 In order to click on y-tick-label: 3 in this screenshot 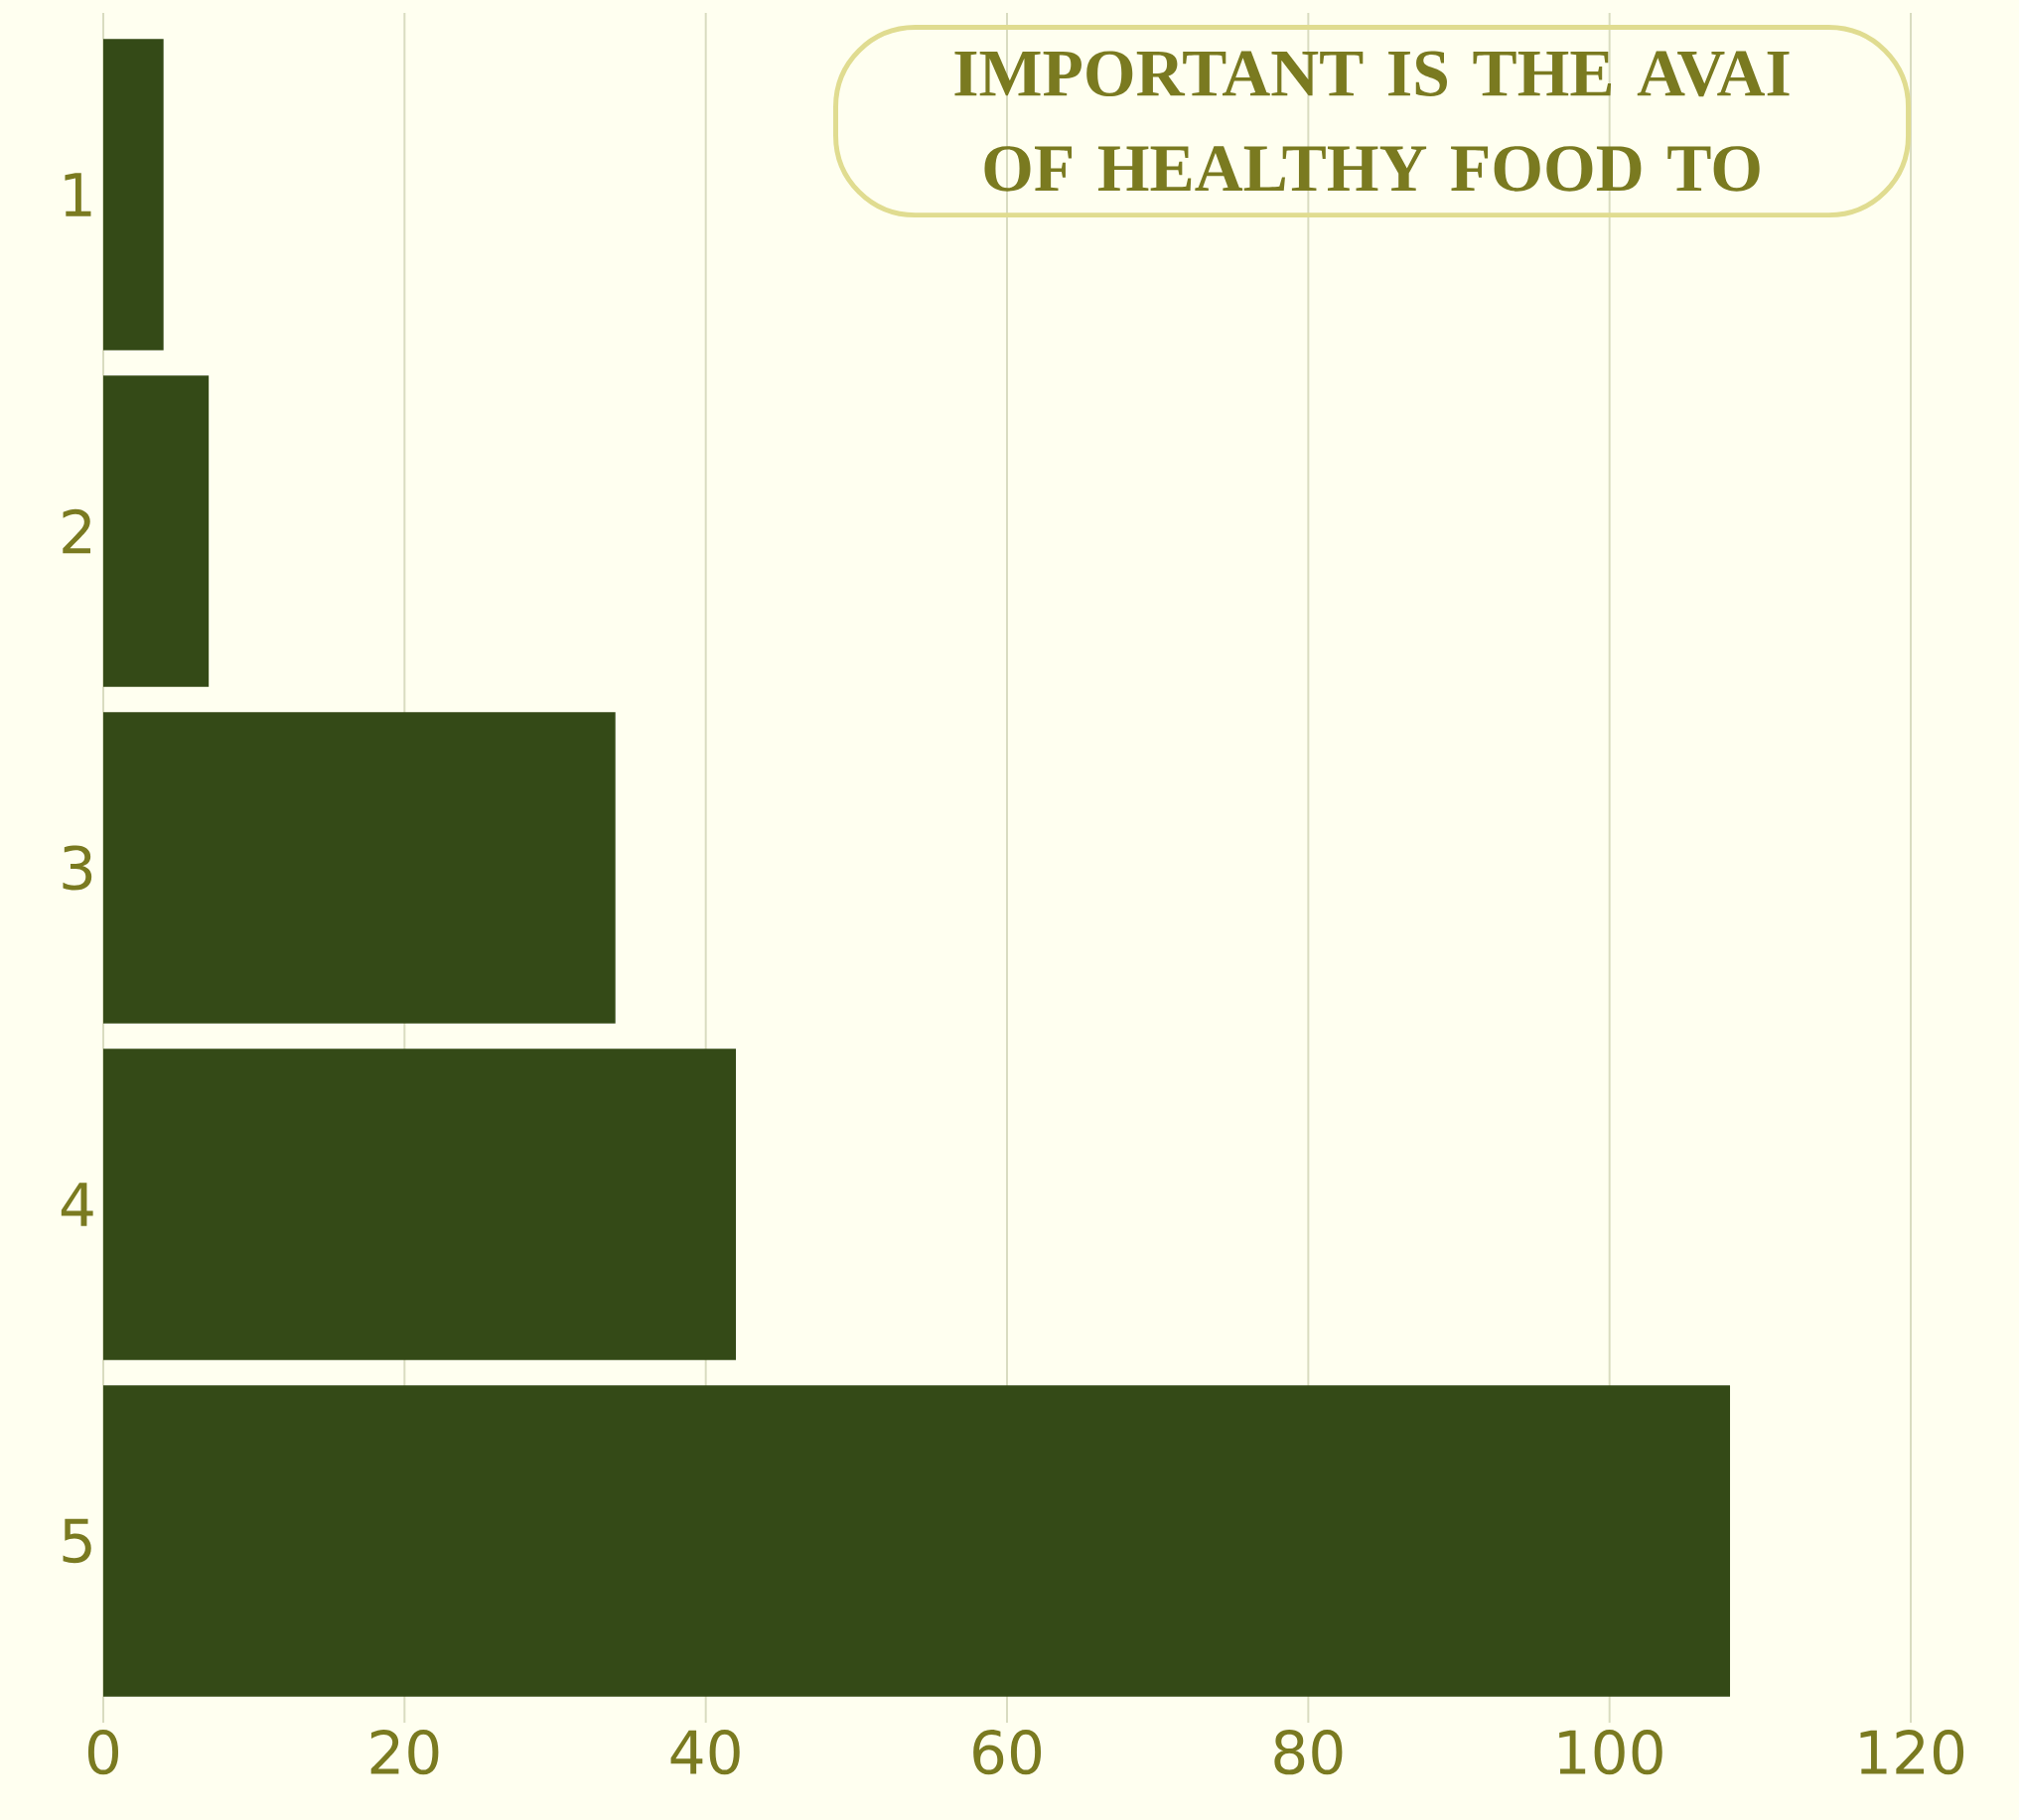, I will do `click(77, 868)`.